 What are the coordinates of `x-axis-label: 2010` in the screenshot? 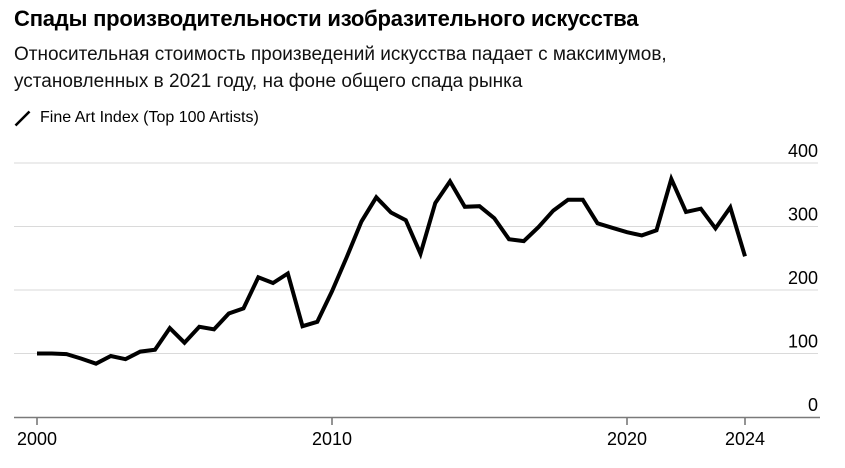 It's located at (332, 439).